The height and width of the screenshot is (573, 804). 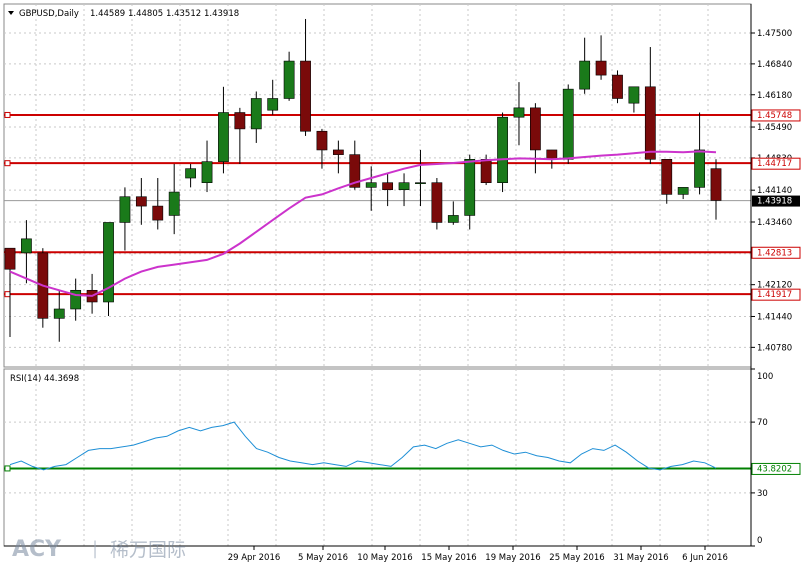 What do you see at coordinates (384, 558) in the screenshot?
I see `x-tick-label: 10 May 2016` at bounding box center [384, 558].